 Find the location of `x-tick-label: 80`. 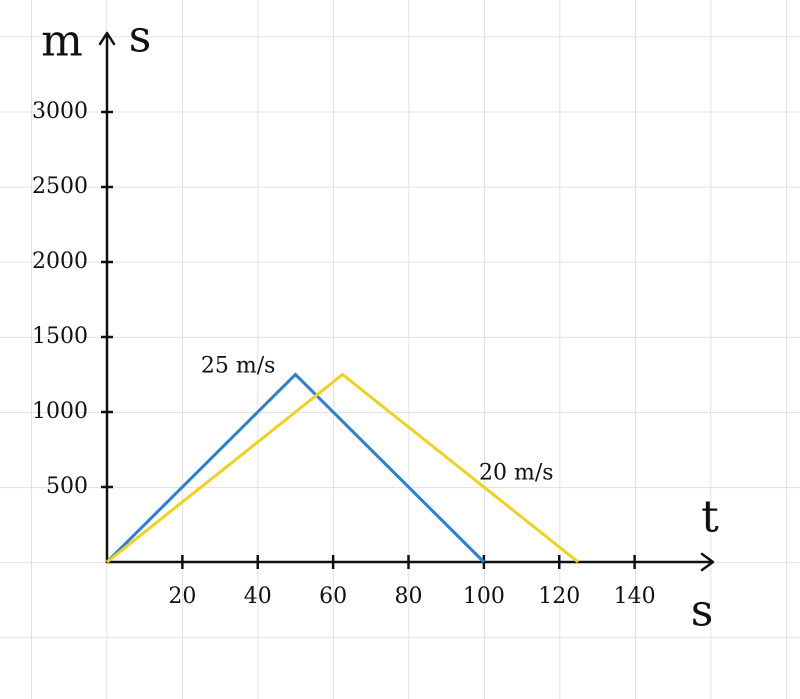

x-tick-label: 80 is located at coordinates (409, 596).